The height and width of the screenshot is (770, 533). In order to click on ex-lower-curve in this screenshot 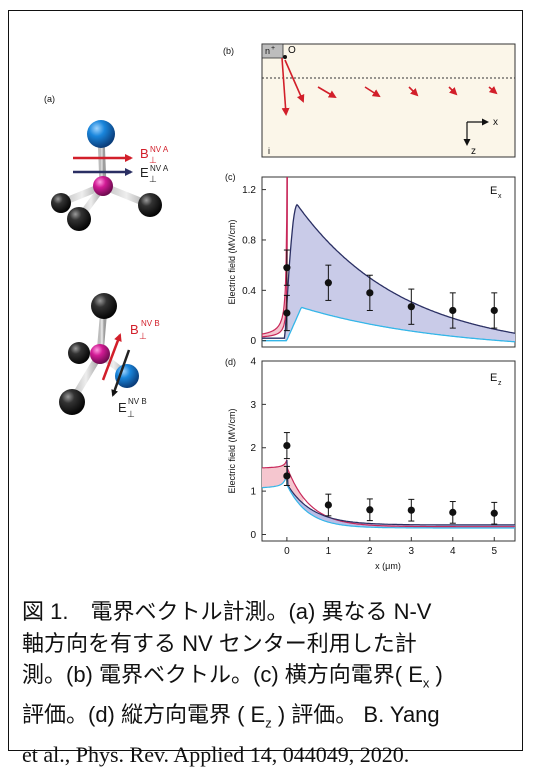, I will do `click(388, 324)`.